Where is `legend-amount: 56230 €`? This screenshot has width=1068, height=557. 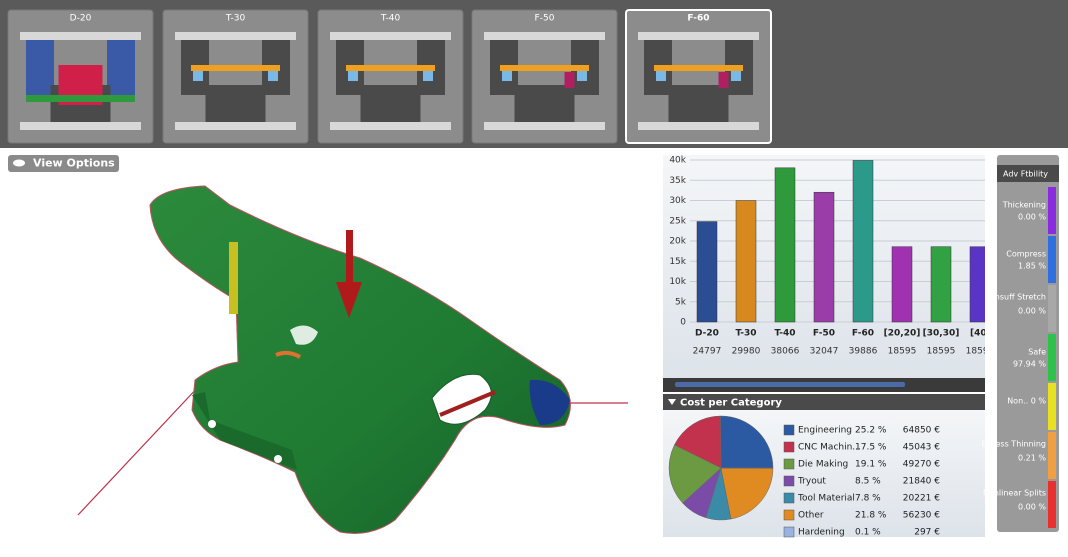 legend-amount: 56230 € is located at coordinates (921, 516).